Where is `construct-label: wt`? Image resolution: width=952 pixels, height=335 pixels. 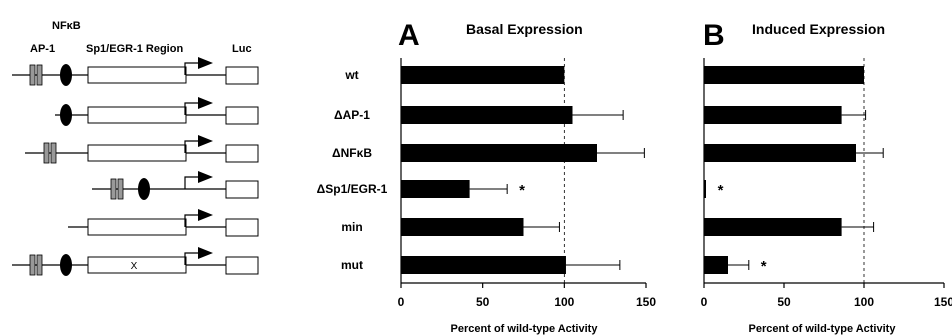 construct-label: wt is located at coordinates (351, 75).